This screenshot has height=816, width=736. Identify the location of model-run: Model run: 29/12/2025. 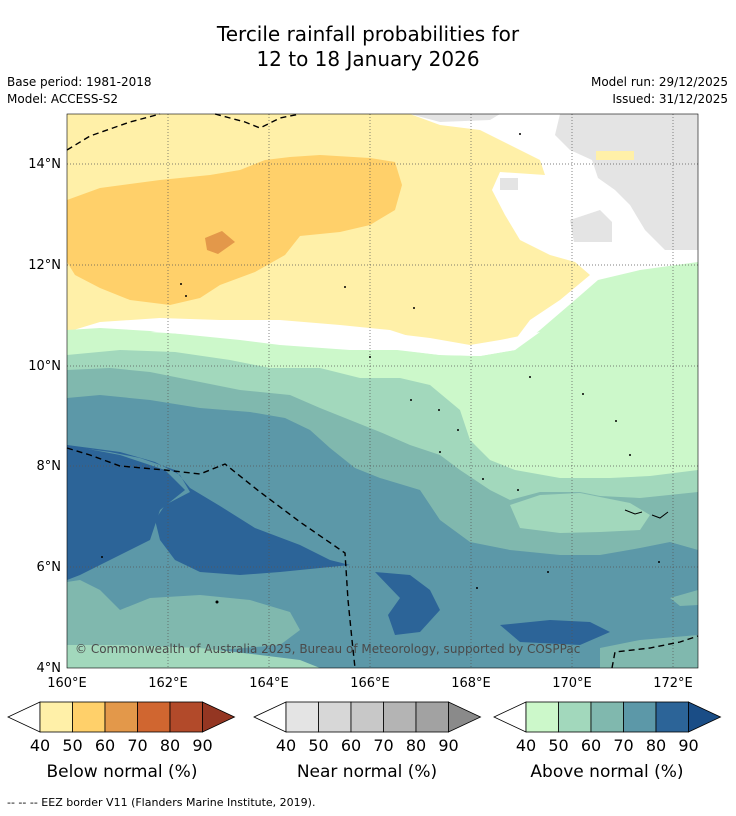
(659, 82).